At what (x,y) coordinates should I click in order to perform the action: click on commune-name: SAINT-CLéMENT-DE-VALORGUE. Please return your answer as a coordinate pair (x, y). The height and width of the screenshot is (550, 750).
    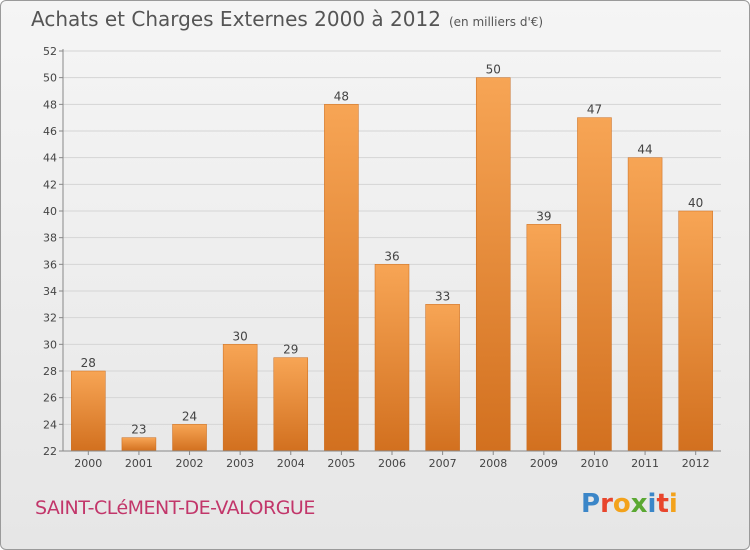
    Looking at the image, I should click on (175, 508).